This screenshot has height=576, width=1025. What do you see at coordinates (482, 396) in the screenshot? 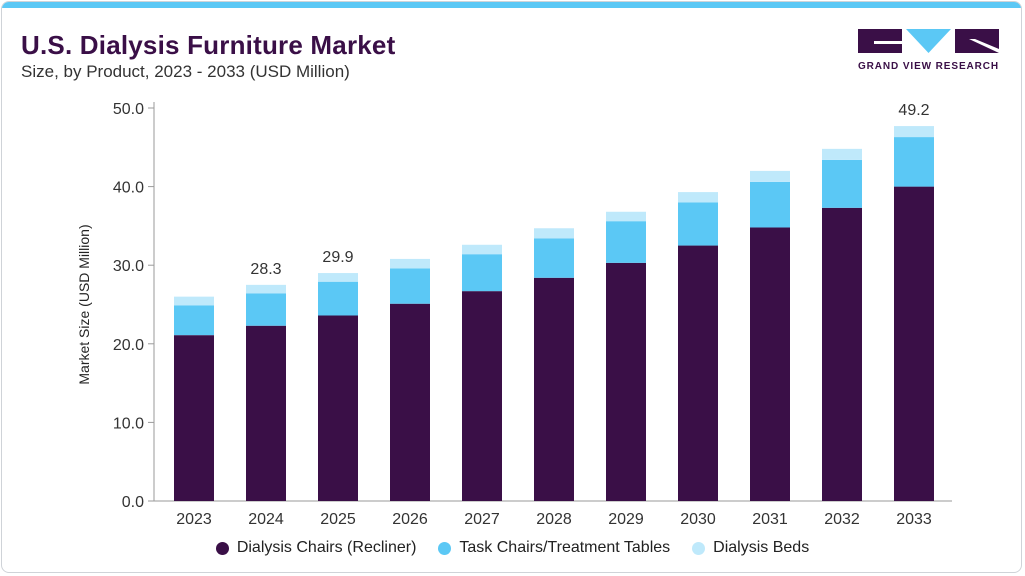
I see `bar-segment-dialysis-chairs-2027` at bounding box center [482, 396].